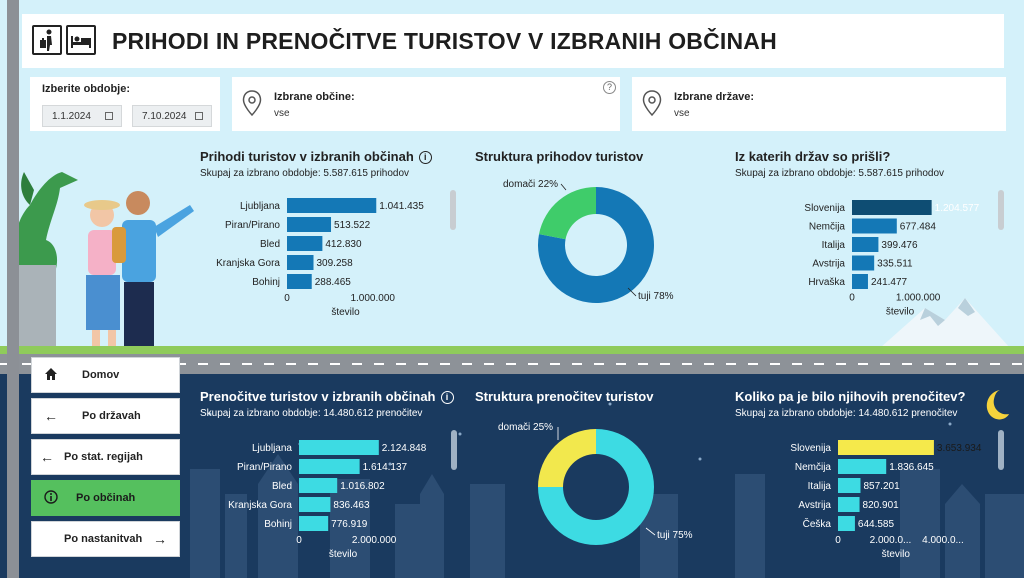  I want to click on nav-home-label: Domov, so click(101, 375).